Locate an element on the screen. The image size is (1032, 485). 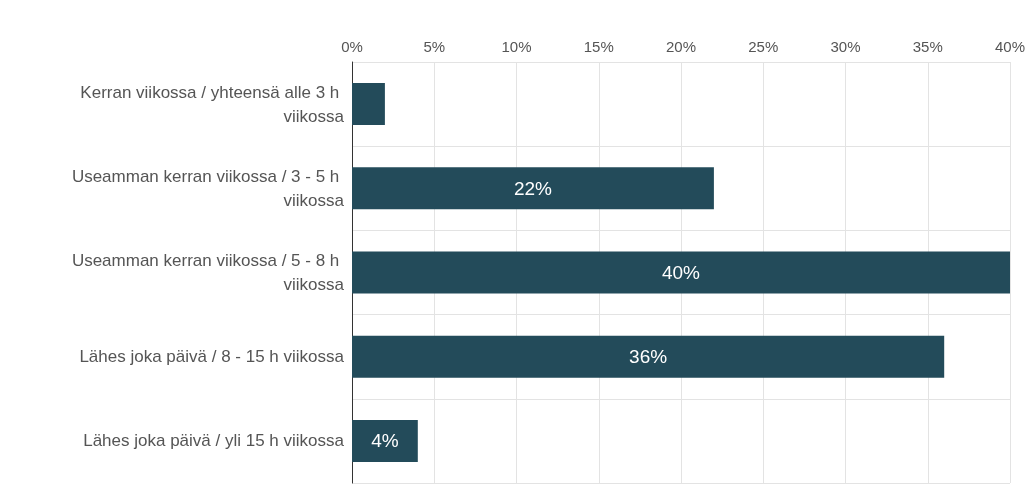
data-label: 22% is located at coordinates (533, 188).